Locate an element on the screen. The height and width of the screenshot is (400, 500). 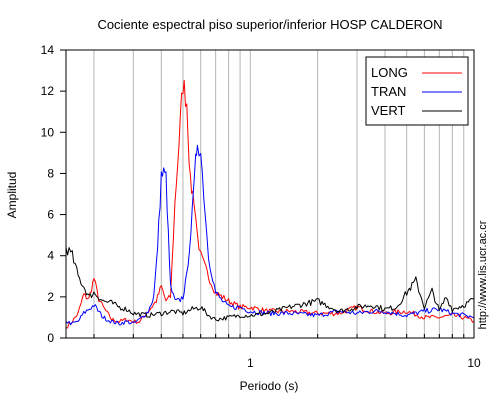
y-tick-label: 6 is located at coordinates (50, 215).